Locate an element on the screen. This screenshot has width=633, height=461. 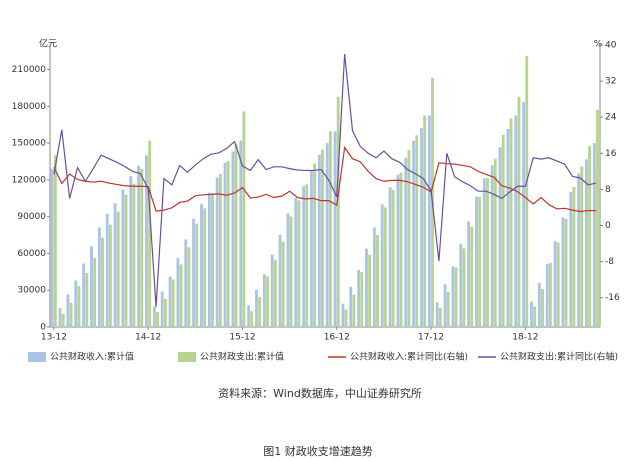
y-tick-label: 30000 is located at coordinates (31, 291).